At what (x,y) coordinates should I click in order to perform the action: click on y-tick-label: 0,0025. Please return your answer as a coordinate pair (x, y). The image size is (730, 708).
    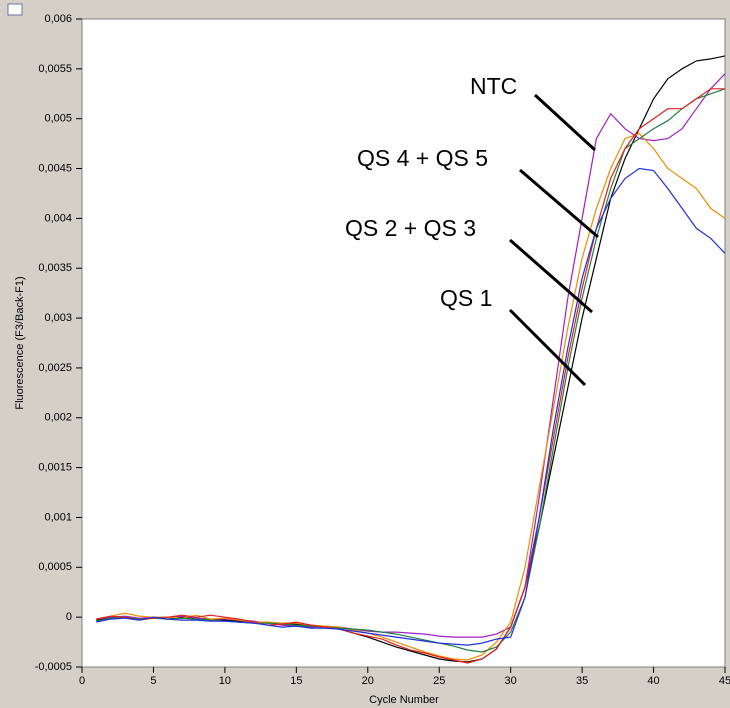
    Looking at the image, I should click on (55, 368).